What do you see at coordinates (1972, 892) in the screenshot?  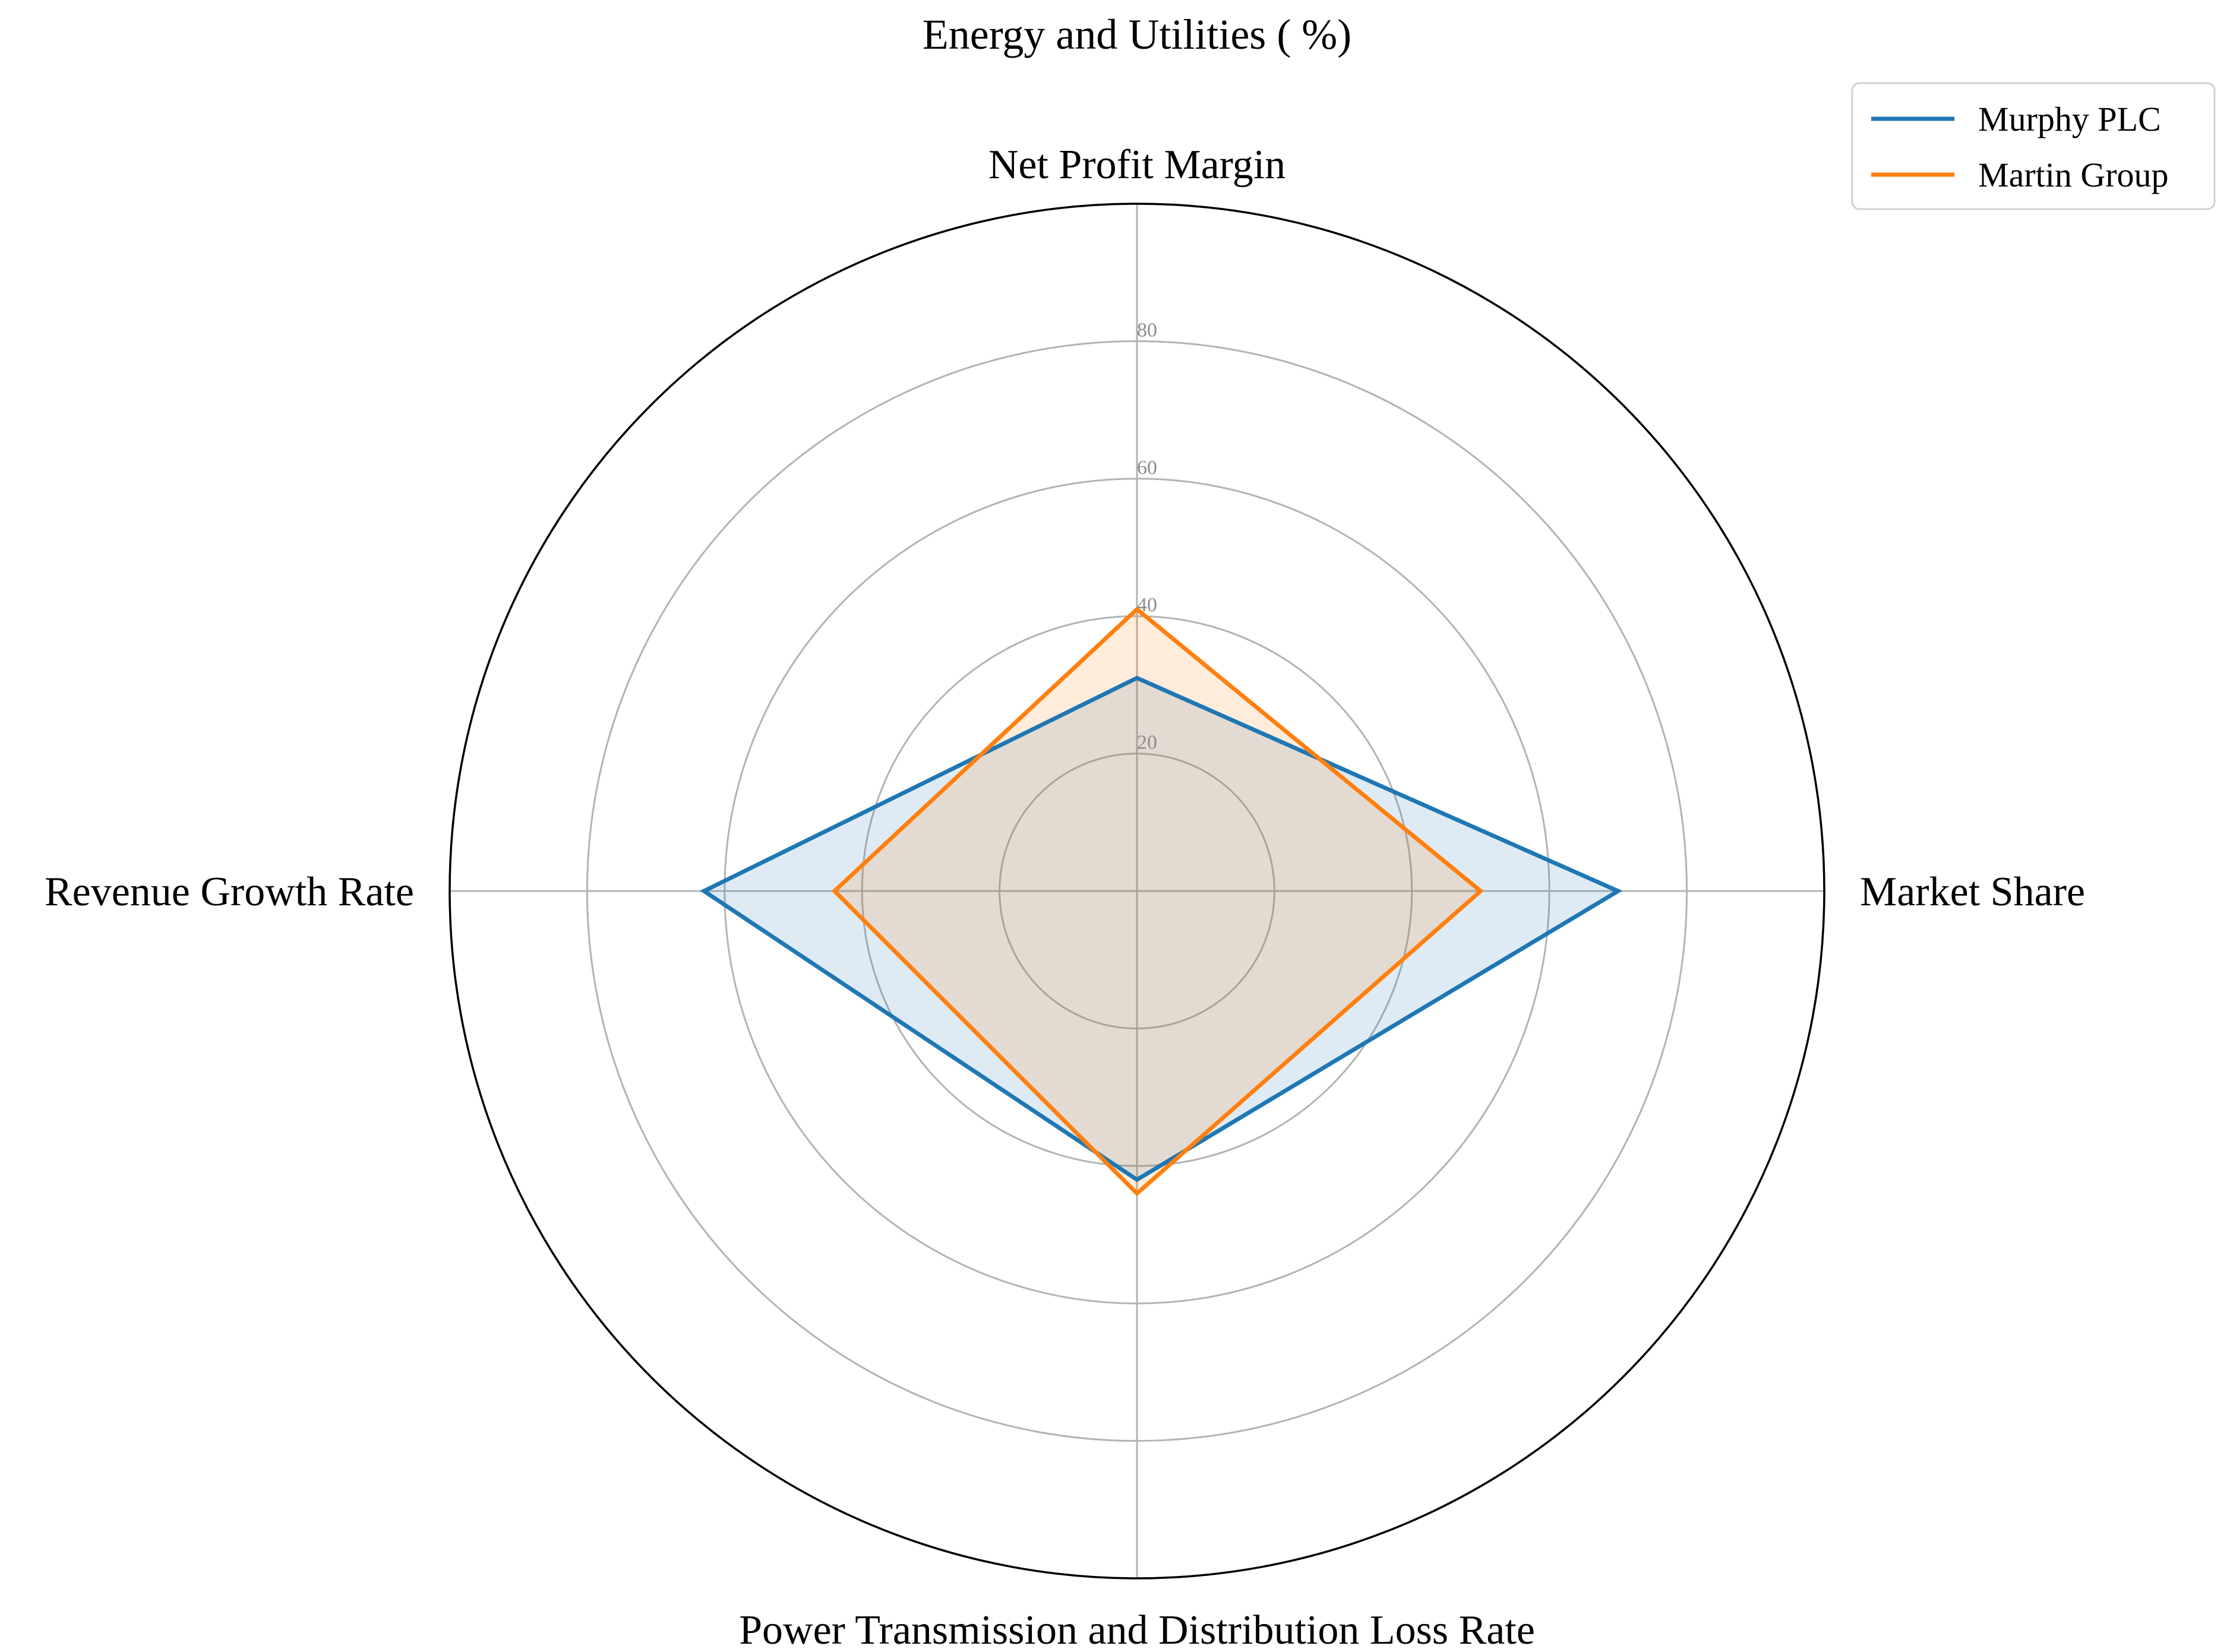 I see `axis-label-1: Market Share` at bounding box center [1972, 892].